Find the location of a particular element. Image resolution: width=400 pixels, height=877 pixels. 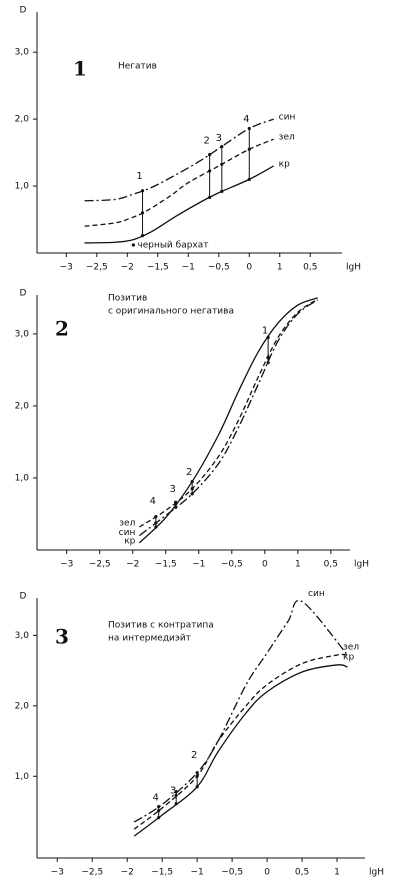

panel-subtitle: Позитив is located at coordinates (127, 299).